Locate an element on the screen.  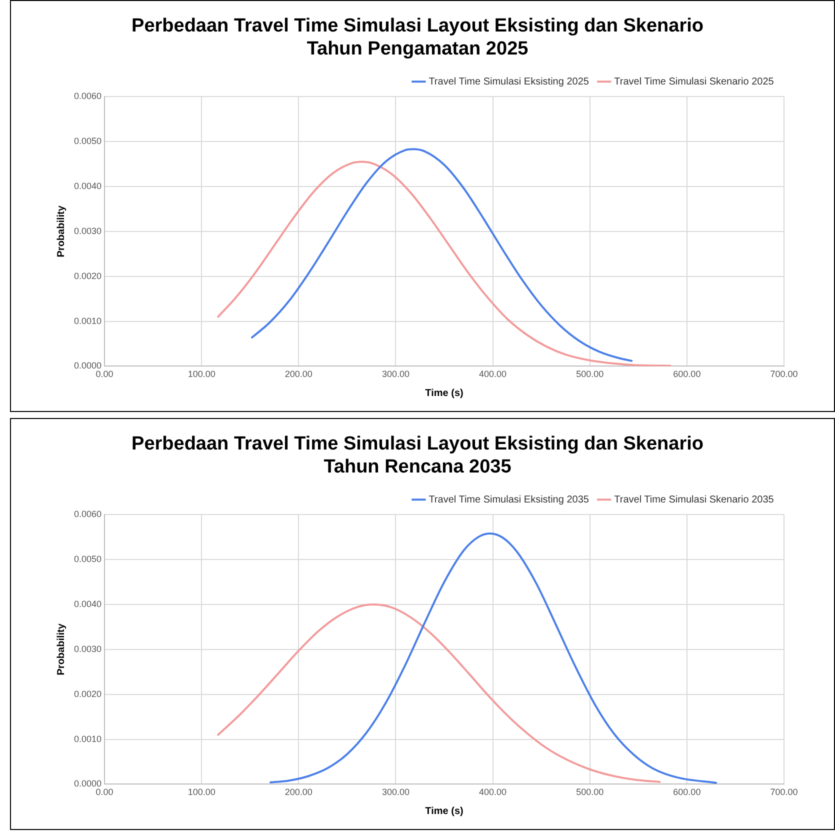
legend-label: Travel Time Simulasi Skenario 2035 is located at coordinates (694, 500).